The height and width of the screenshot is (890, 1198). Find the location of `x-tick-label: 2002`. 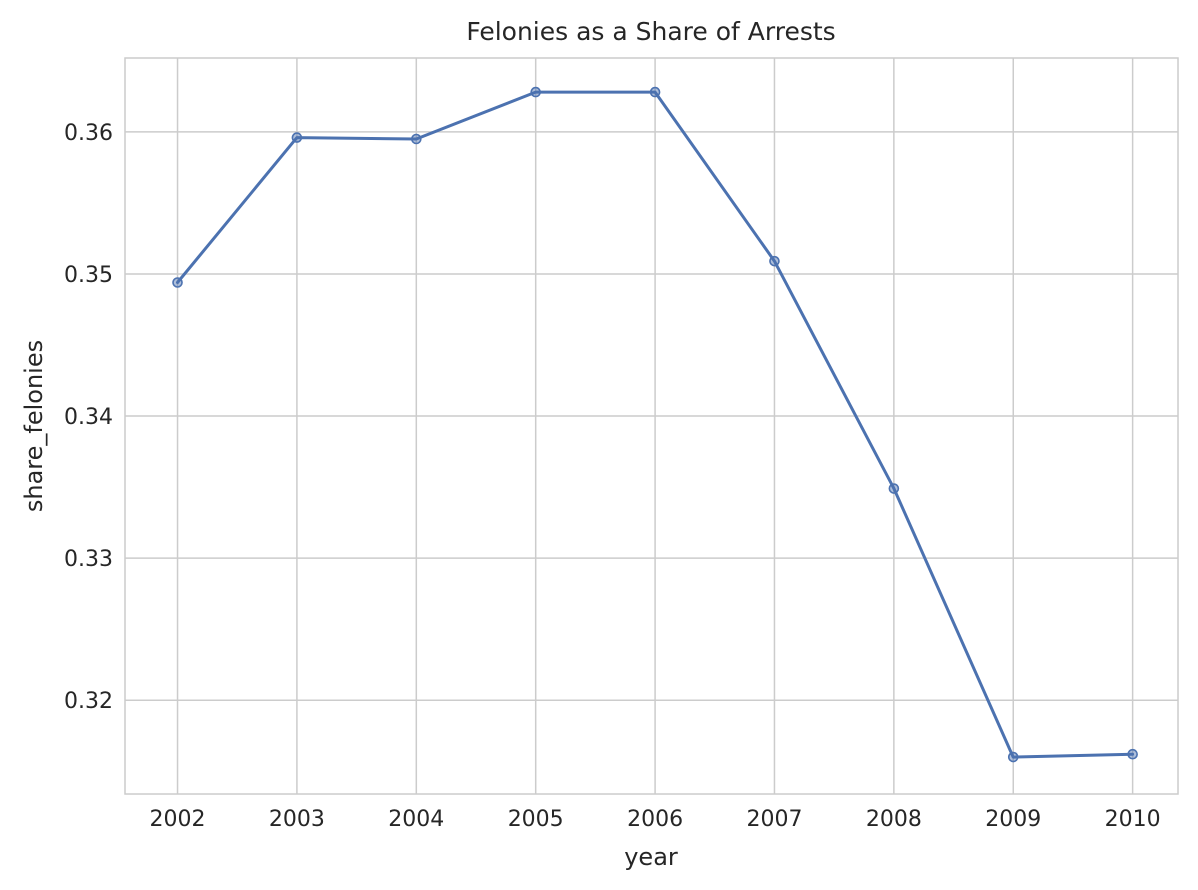

x-tick-label: 2002 is located at coordinates (178, 819).